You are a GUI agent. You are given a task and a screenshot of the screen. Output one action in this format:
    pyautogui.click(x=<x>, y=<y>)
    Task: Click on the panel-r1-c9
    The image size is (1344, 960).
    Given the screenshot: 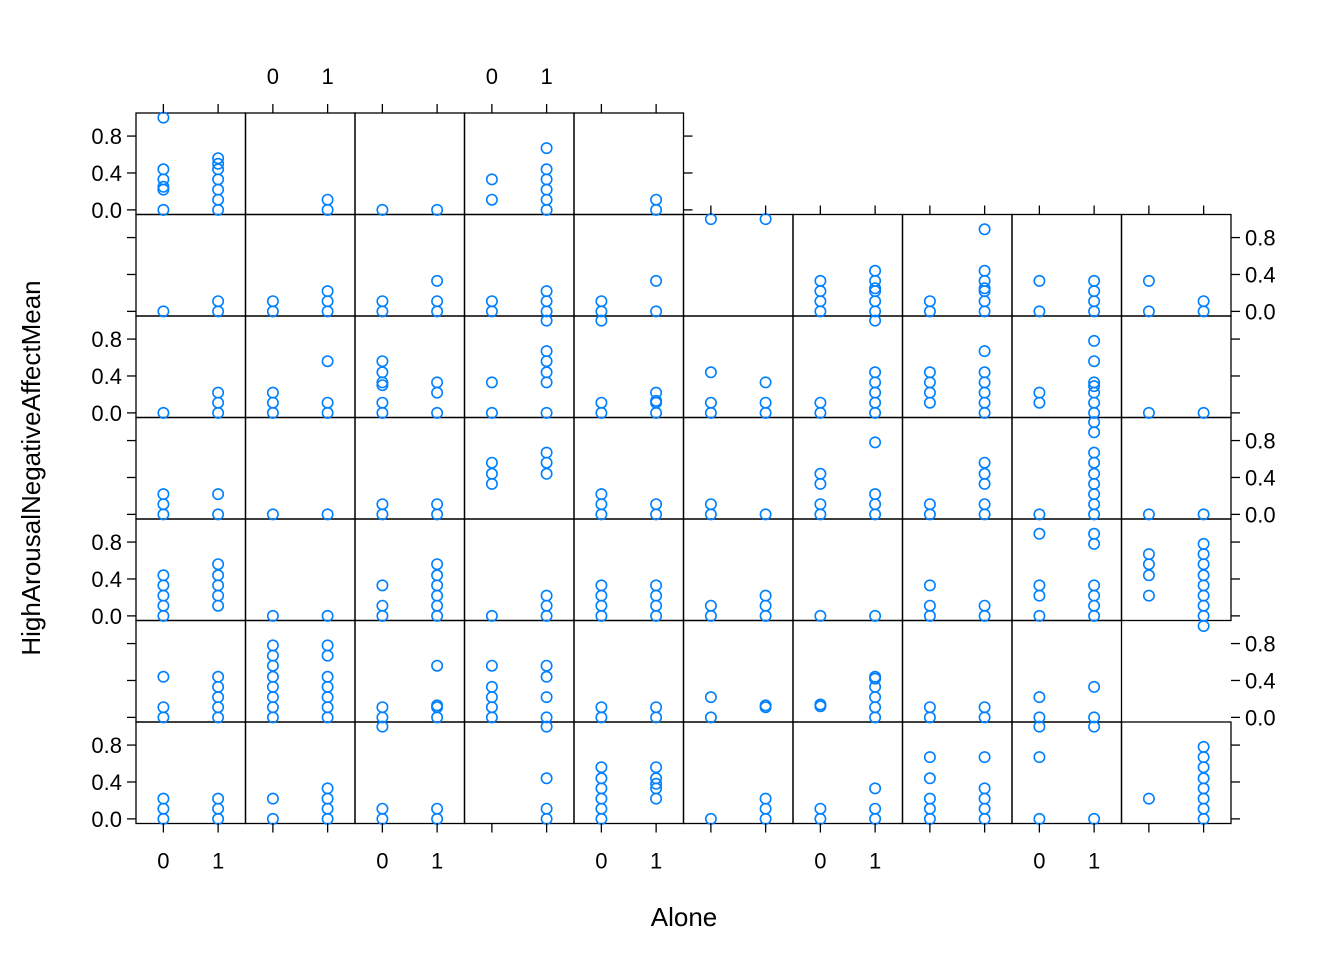 What is the action you would take?
    pyautogui.click(x=1176, y=265)
    